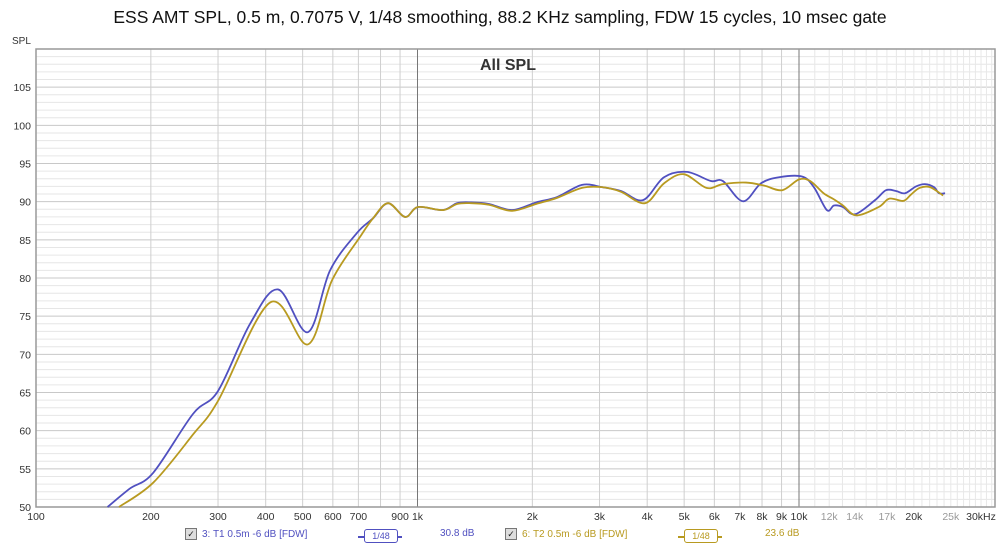 Image resolution: width=1000 pixels, height=548 pixels. What do you see at coordinates (600, 517) in the screenshot?
I see `x-tick-label: 3k` at bounding box center [600, 517].